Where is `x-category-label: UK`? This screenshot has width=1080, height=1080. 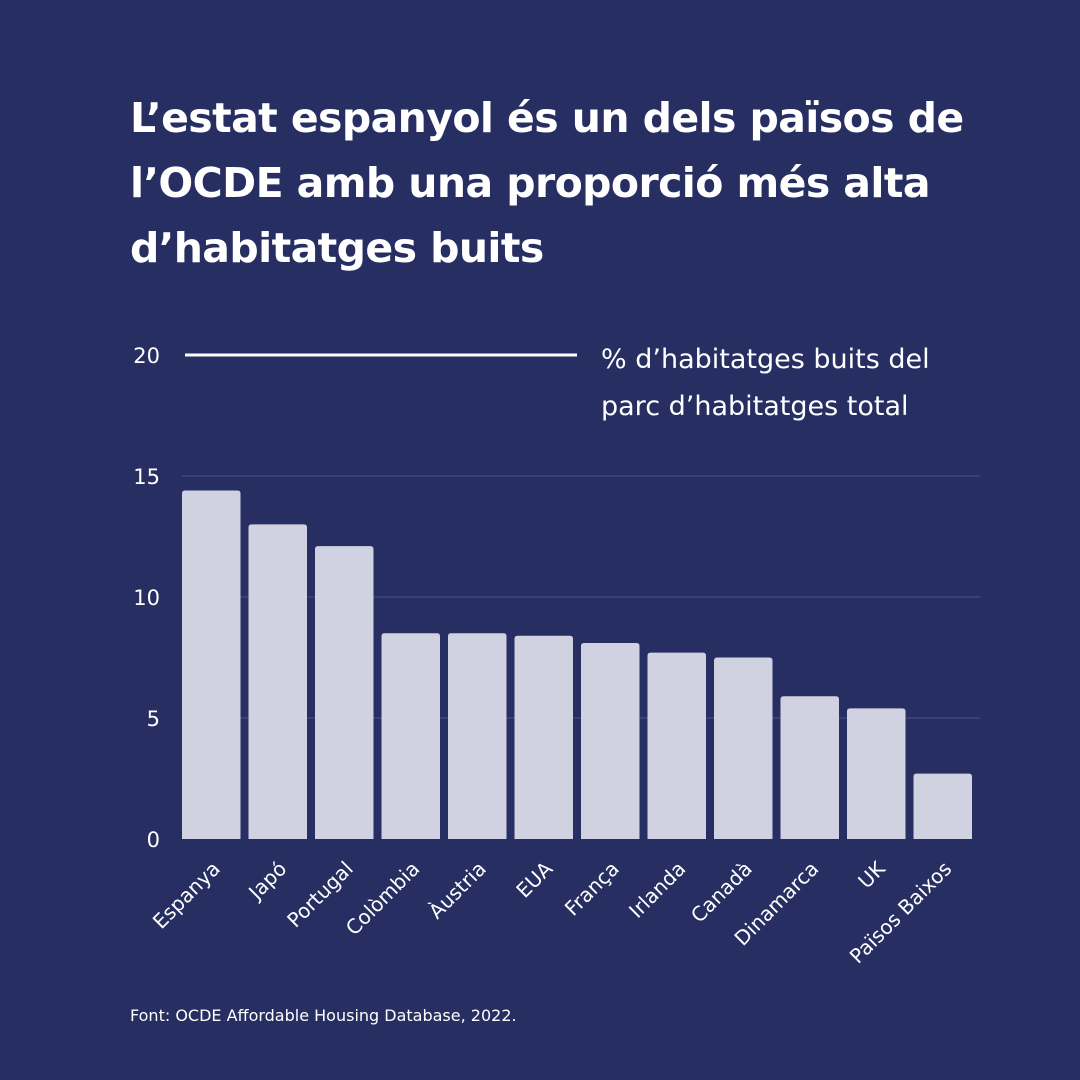 x-category-label: UK is located at coordinates (871, 874).